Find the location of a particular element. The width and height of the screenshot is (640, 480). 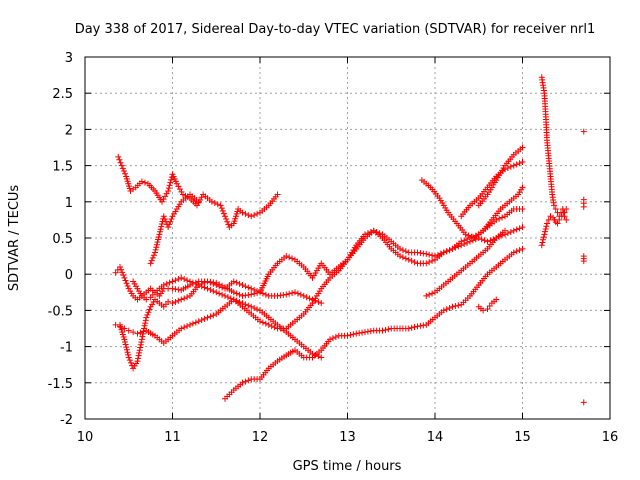

x-tick-label: 11 is located at coordinates (172, 437).